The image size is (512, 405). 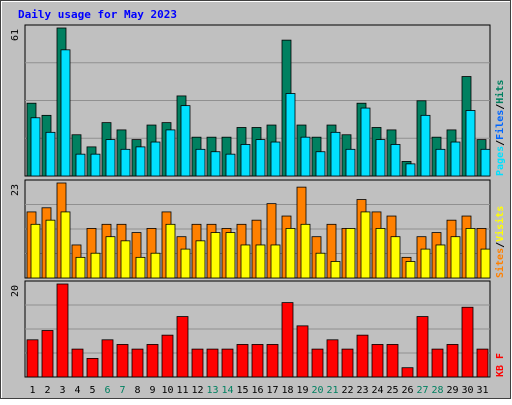 What do you see at coordinates (197, 390) in the screenshot?
I see `x-tick-label-12: 12` at bounding box center [197, 390].